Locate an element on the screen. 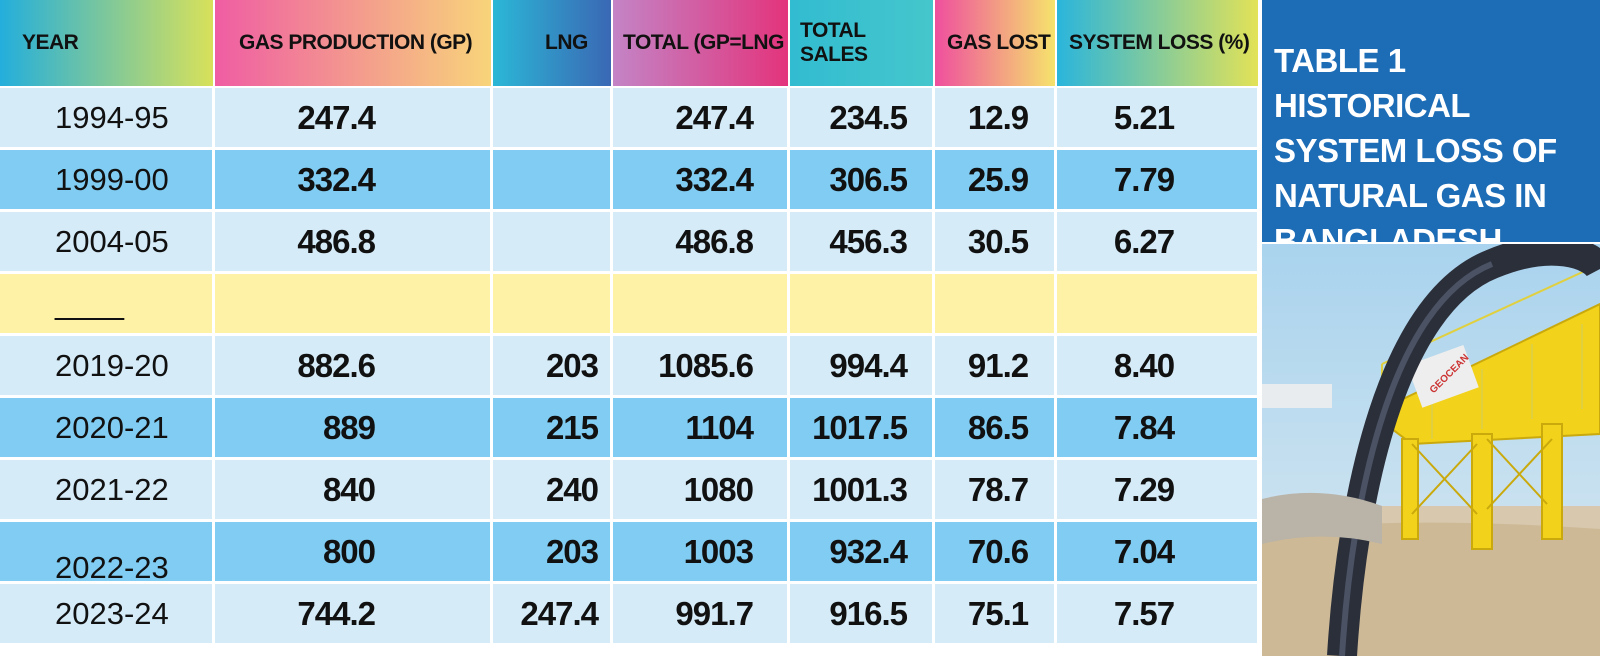  value: 306.5 is located at coordinates (868, 179).